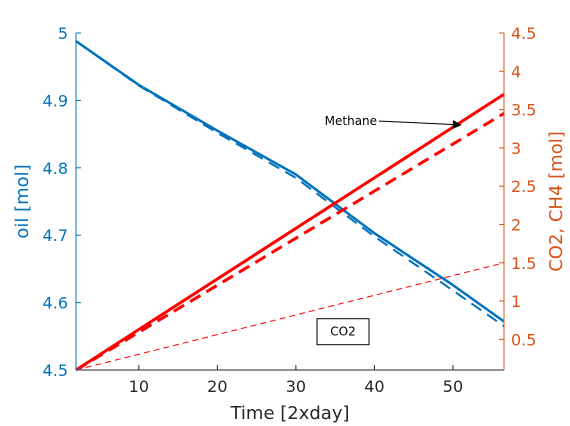 Image resolution: width=570 pixels, height=426 pixels. What do you see at coordinates (516, 301) in the screenshot?
I see `right-tick-label: 1` at bounding box center [516, 301].